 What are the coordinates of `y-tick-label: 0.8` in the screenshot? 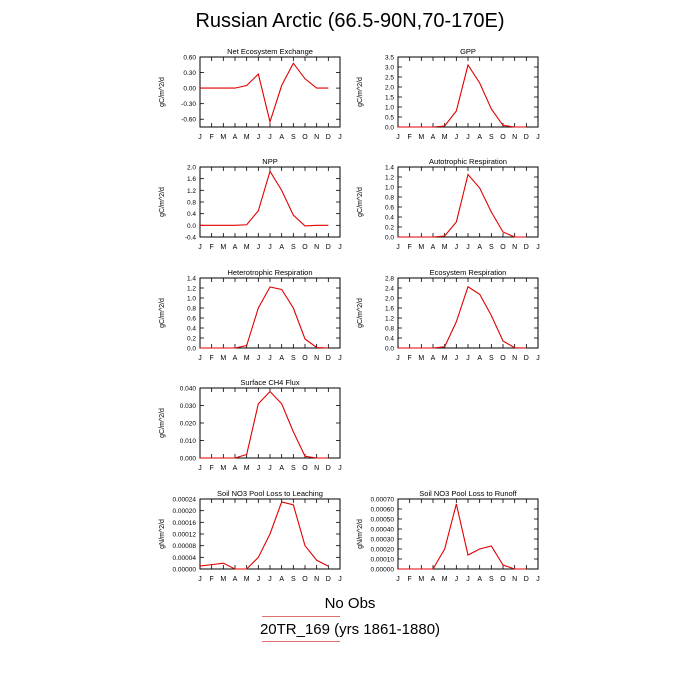 It's located at (389, 329).